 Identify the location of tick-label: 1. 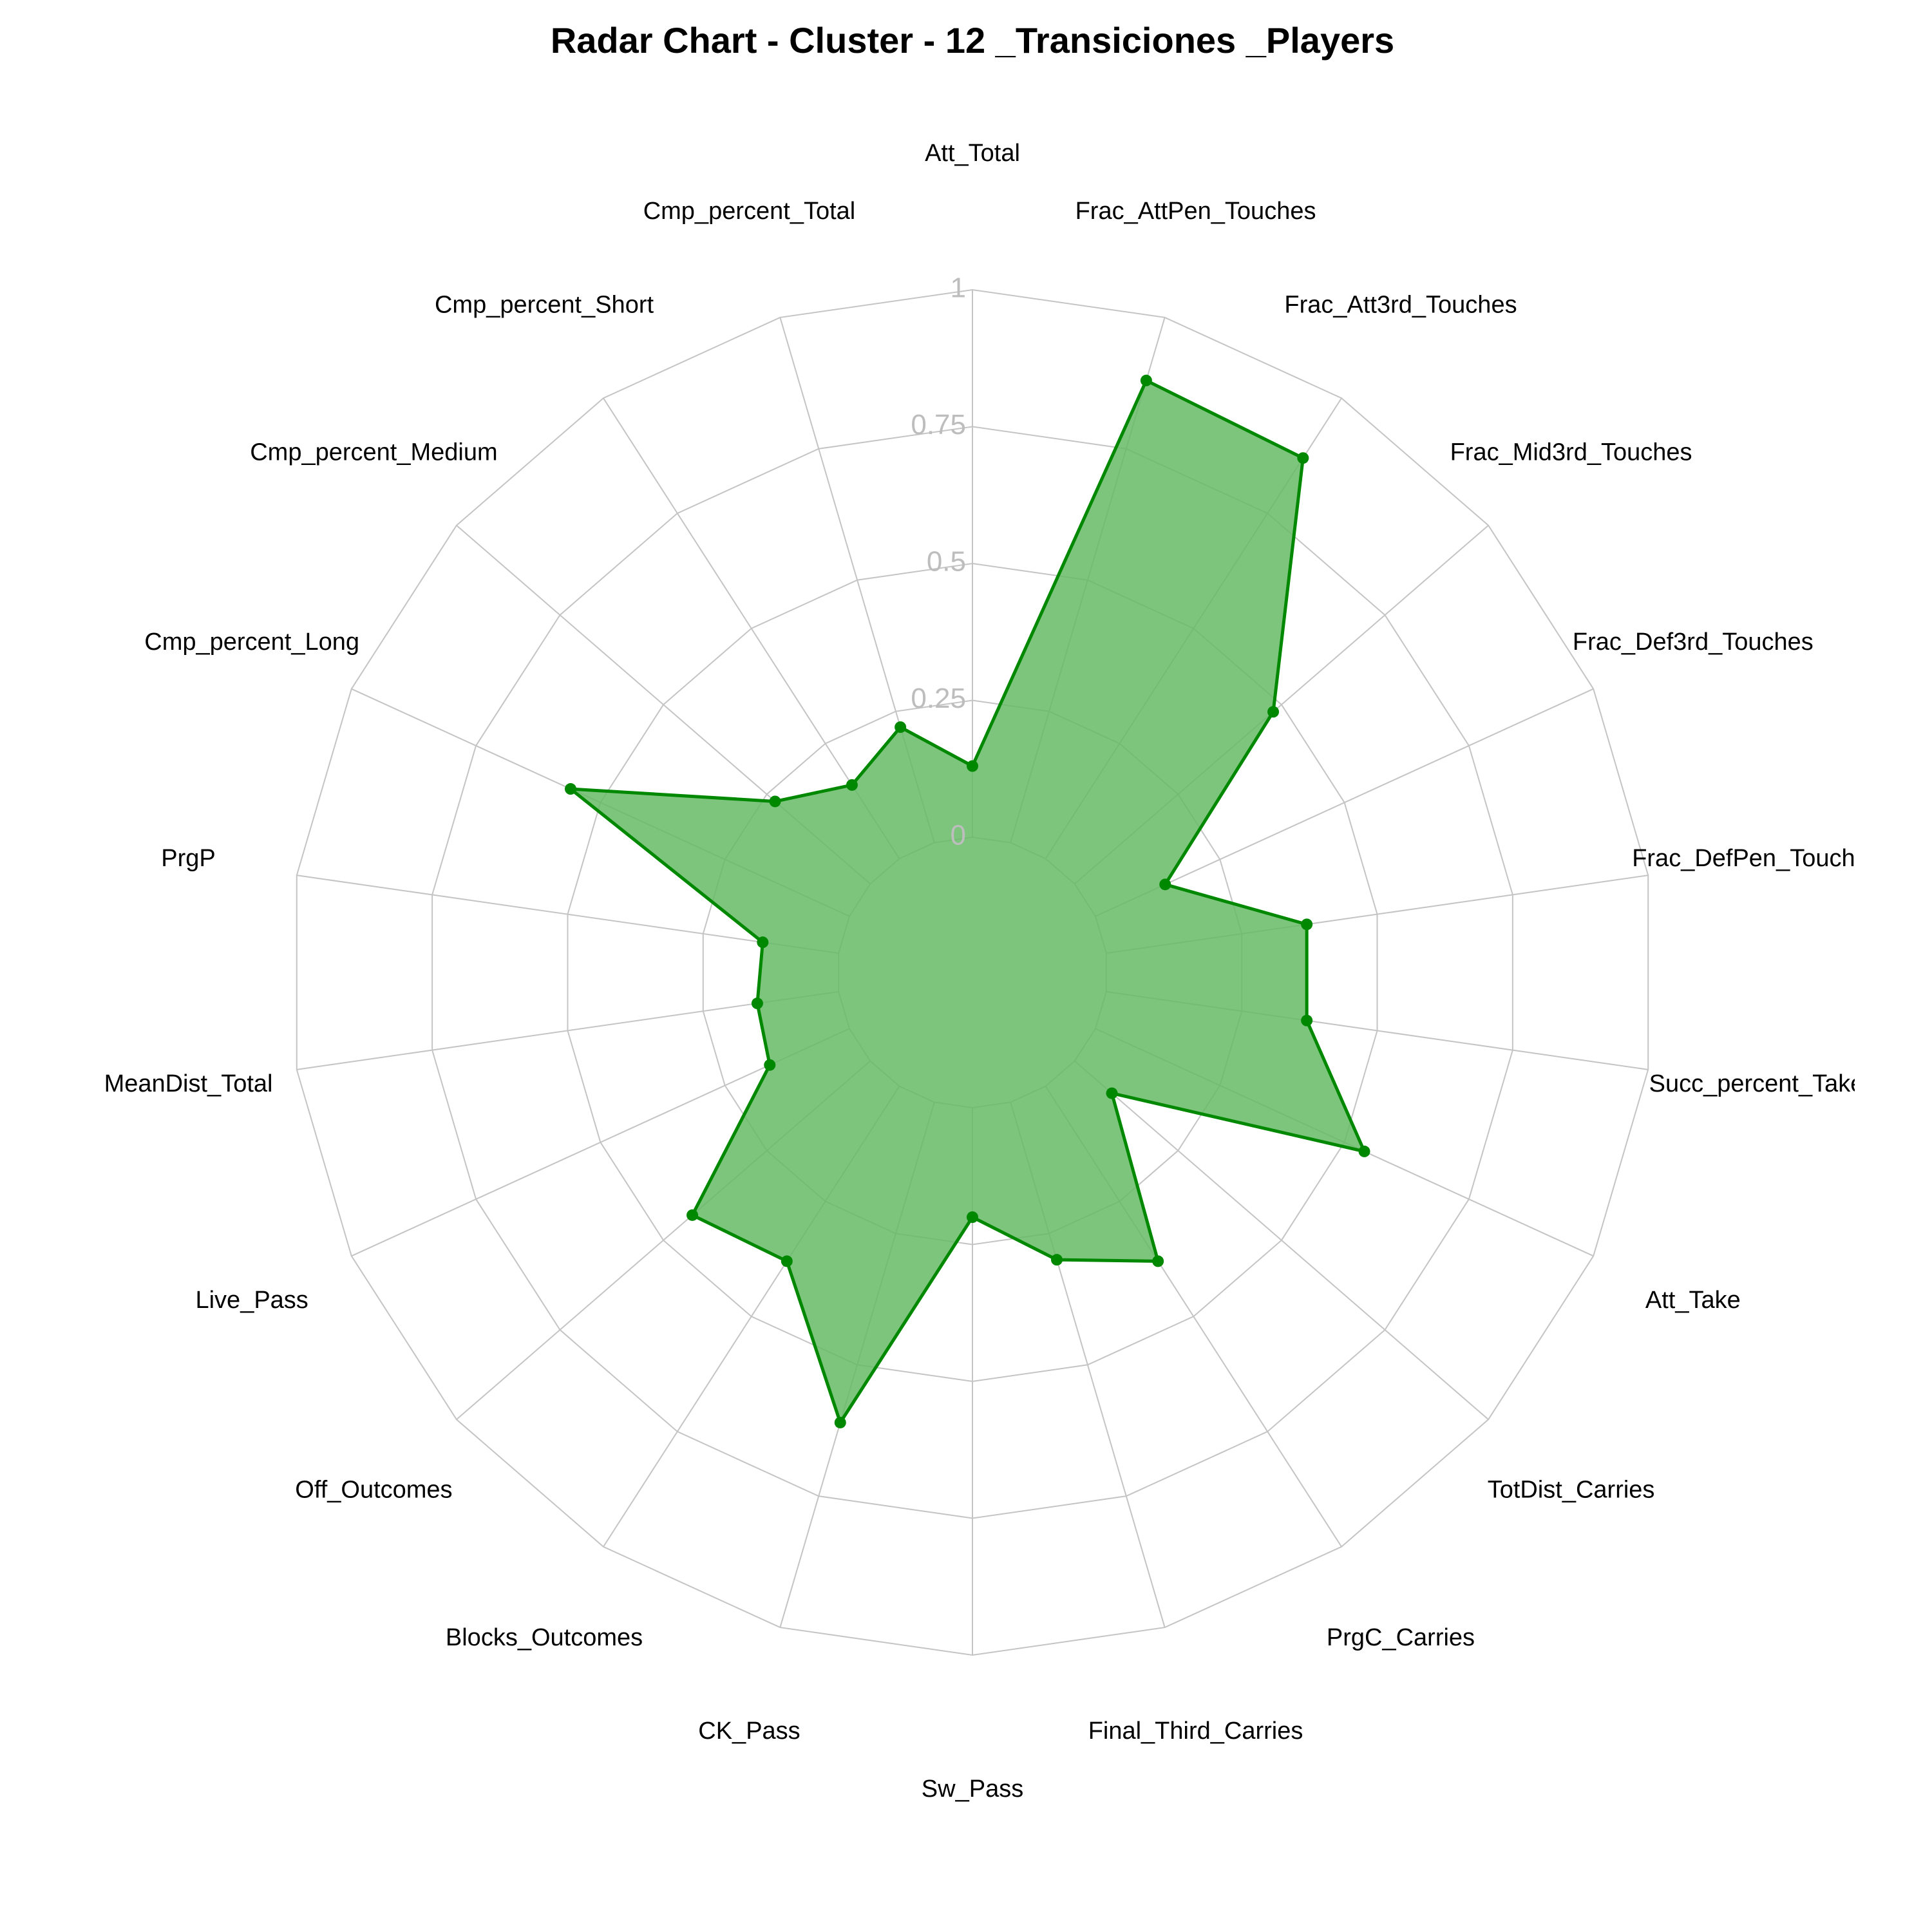
(958, 288).